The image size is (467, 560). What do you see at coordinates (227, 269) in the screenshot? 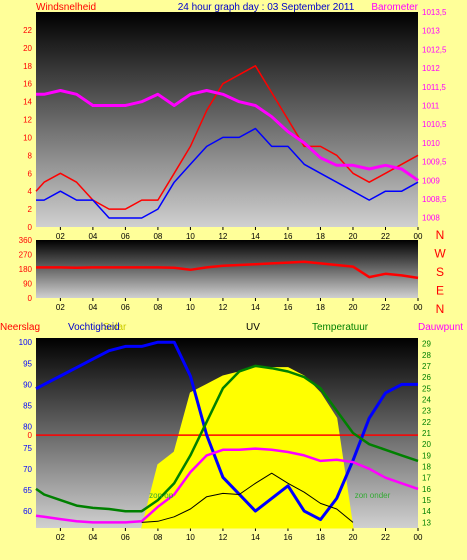
I see `plot-background` at bounding box center [227, 269].